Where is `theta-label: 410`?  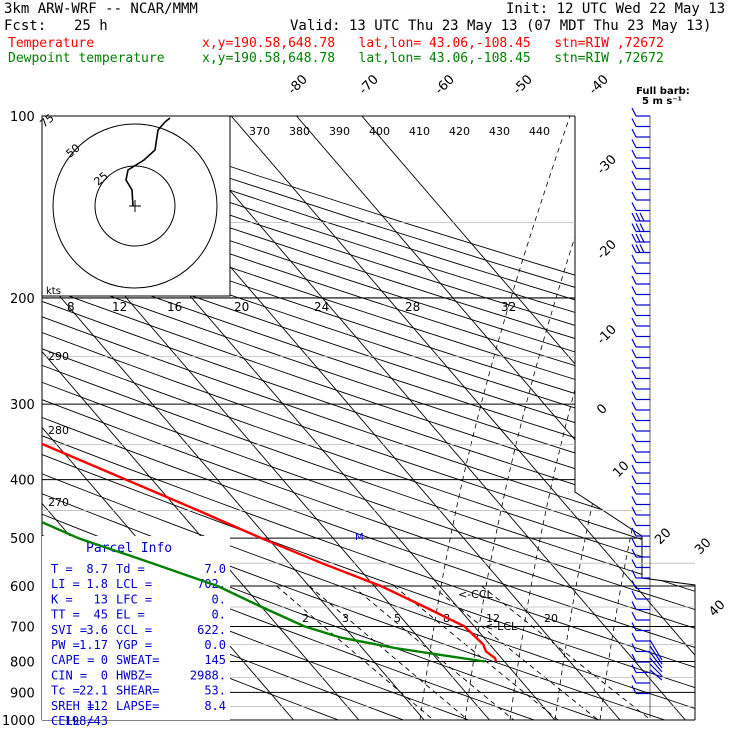
theta-label: 410 is located at coordinates (419, 131).